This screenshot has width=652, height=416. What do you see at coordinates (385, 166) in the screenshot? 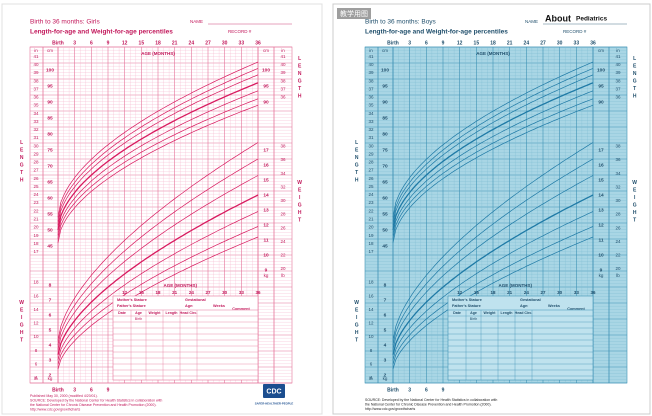
I see `length-cm-label: 70` at bounding box center [385, 166].